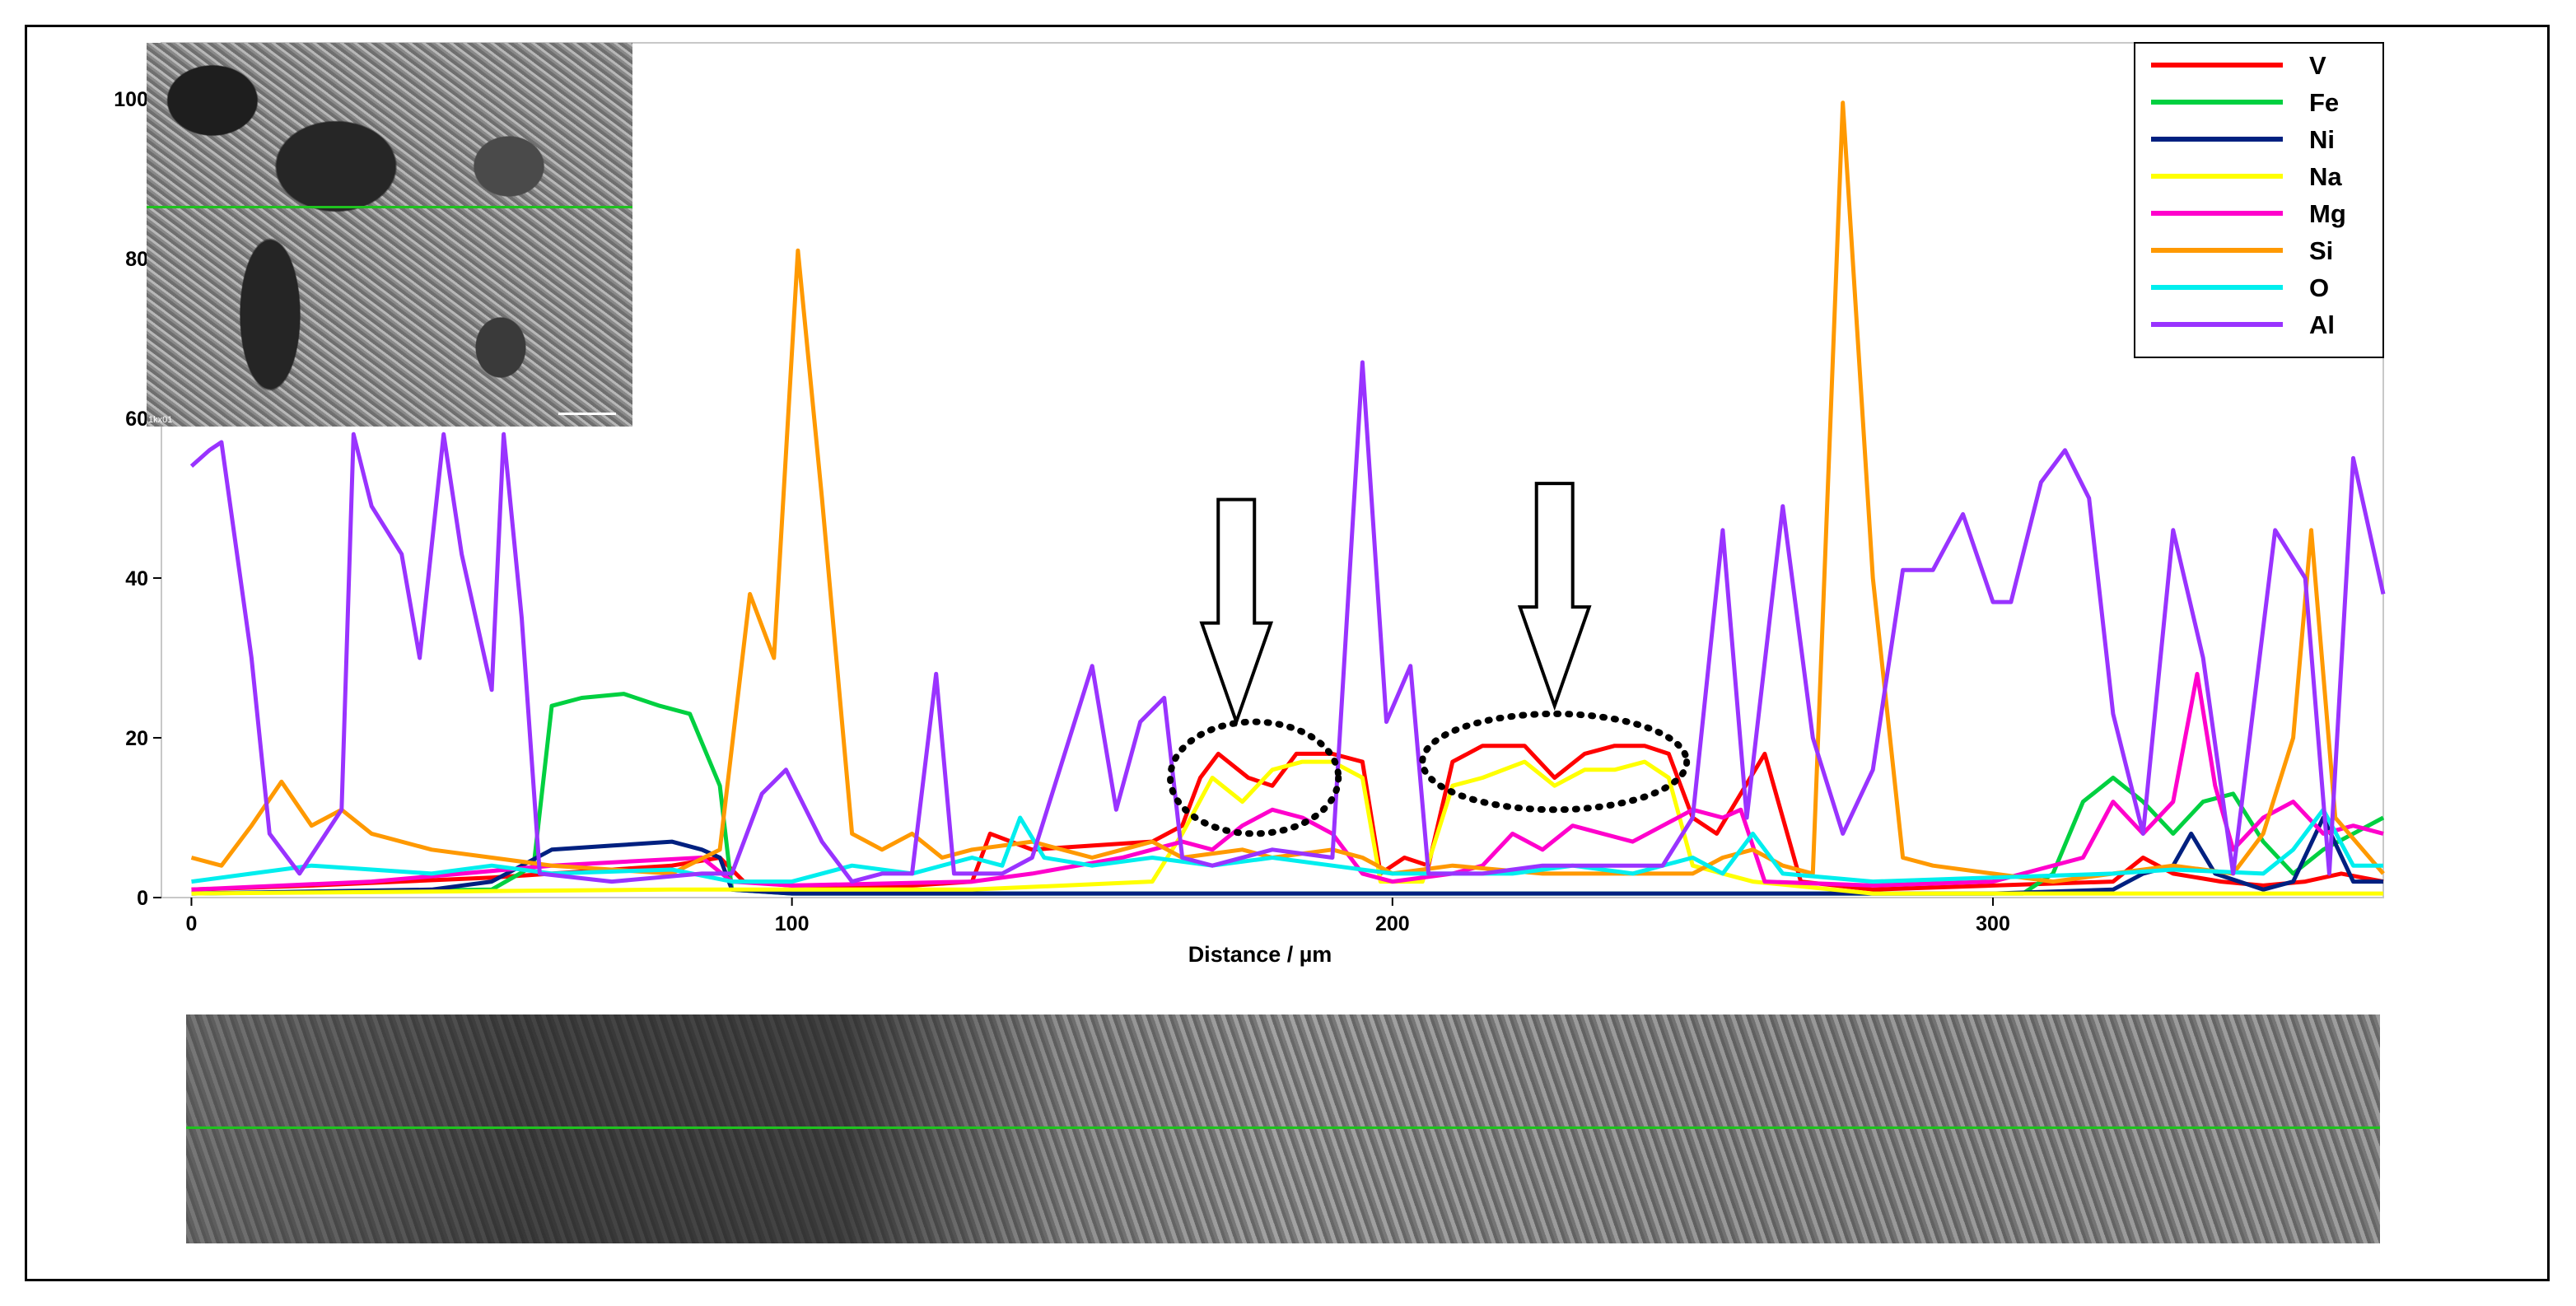 This screenshot has height=1306, width=2576. Describe the element at coordinates (1392, 923) in the screenshot. I see `x-tick-label: 200` at that location.